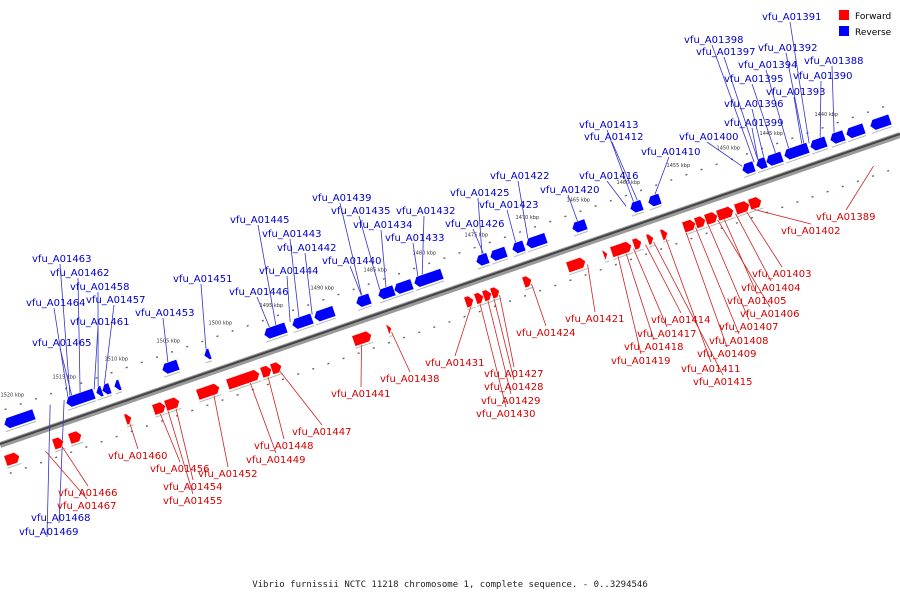 This screenshot has width=900, height=600. Describe the element at coordinates (425, 253) in the screenshot. I see `tick-label: 1480 kbp` at that location.